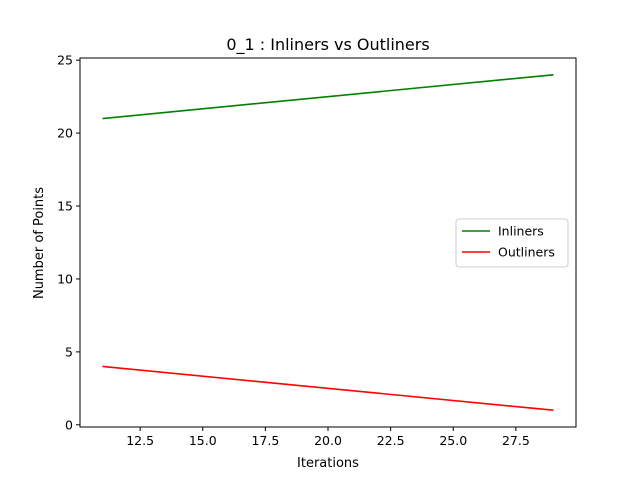 The height and width of the screenshot is (480, 640). Describe the element at coordinates (516, 440) in the screenshot. I see `x-tick-label: 27.5` at that location.